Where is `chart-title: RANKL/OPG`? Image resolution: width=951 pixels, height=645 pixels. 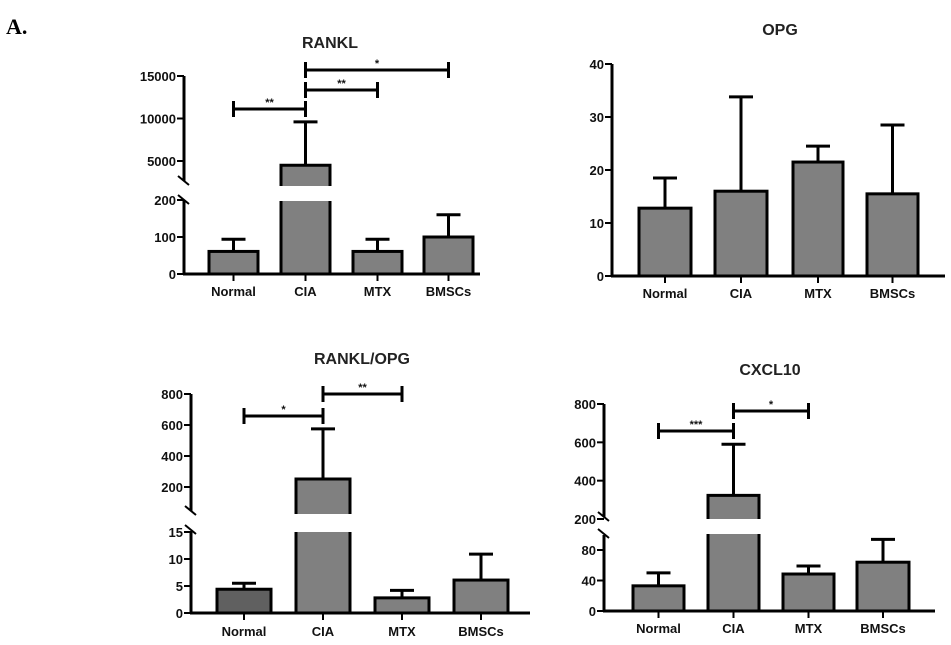 chart-title: RANKL/OPG is located at coordinates (362, 359).